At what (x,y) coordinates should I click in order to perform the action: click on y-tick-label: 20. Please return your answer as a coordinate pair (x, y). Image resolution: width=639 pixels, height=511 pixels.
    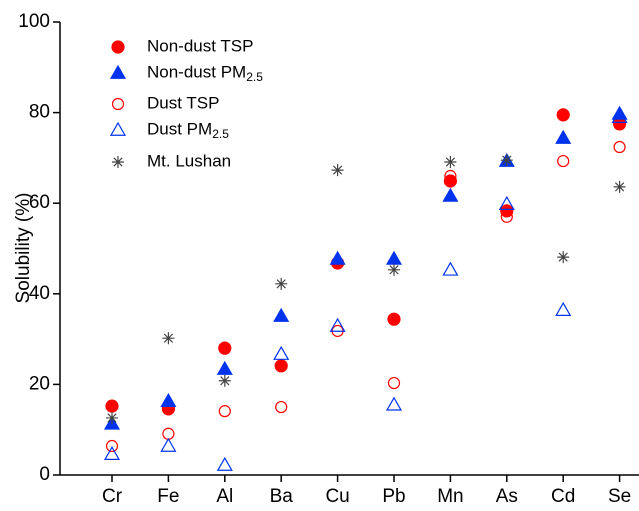
    Looking at the image, I should click on (39, 383).